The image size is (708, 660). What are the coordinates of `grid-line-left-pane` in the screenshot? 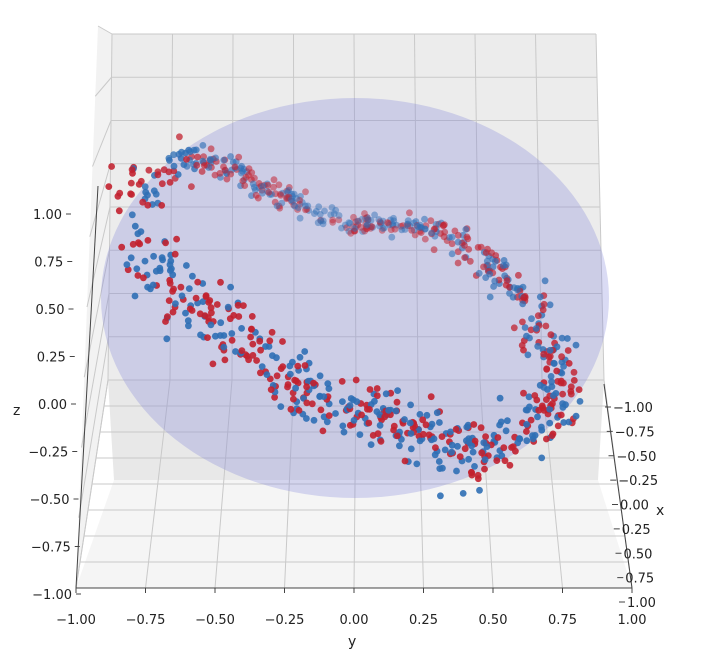 It's located at (98, 257).